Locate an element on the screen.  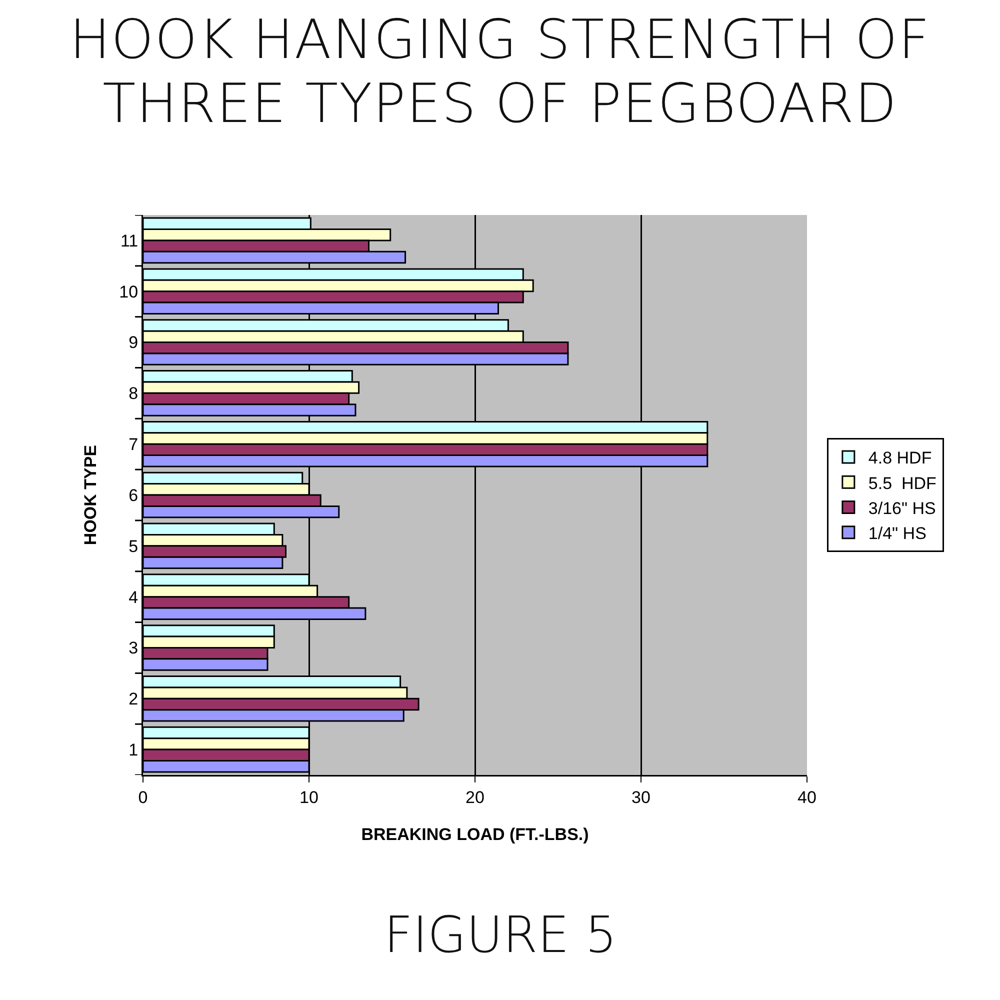
y-tick-label: 5 is located at coordinates (133, 546).